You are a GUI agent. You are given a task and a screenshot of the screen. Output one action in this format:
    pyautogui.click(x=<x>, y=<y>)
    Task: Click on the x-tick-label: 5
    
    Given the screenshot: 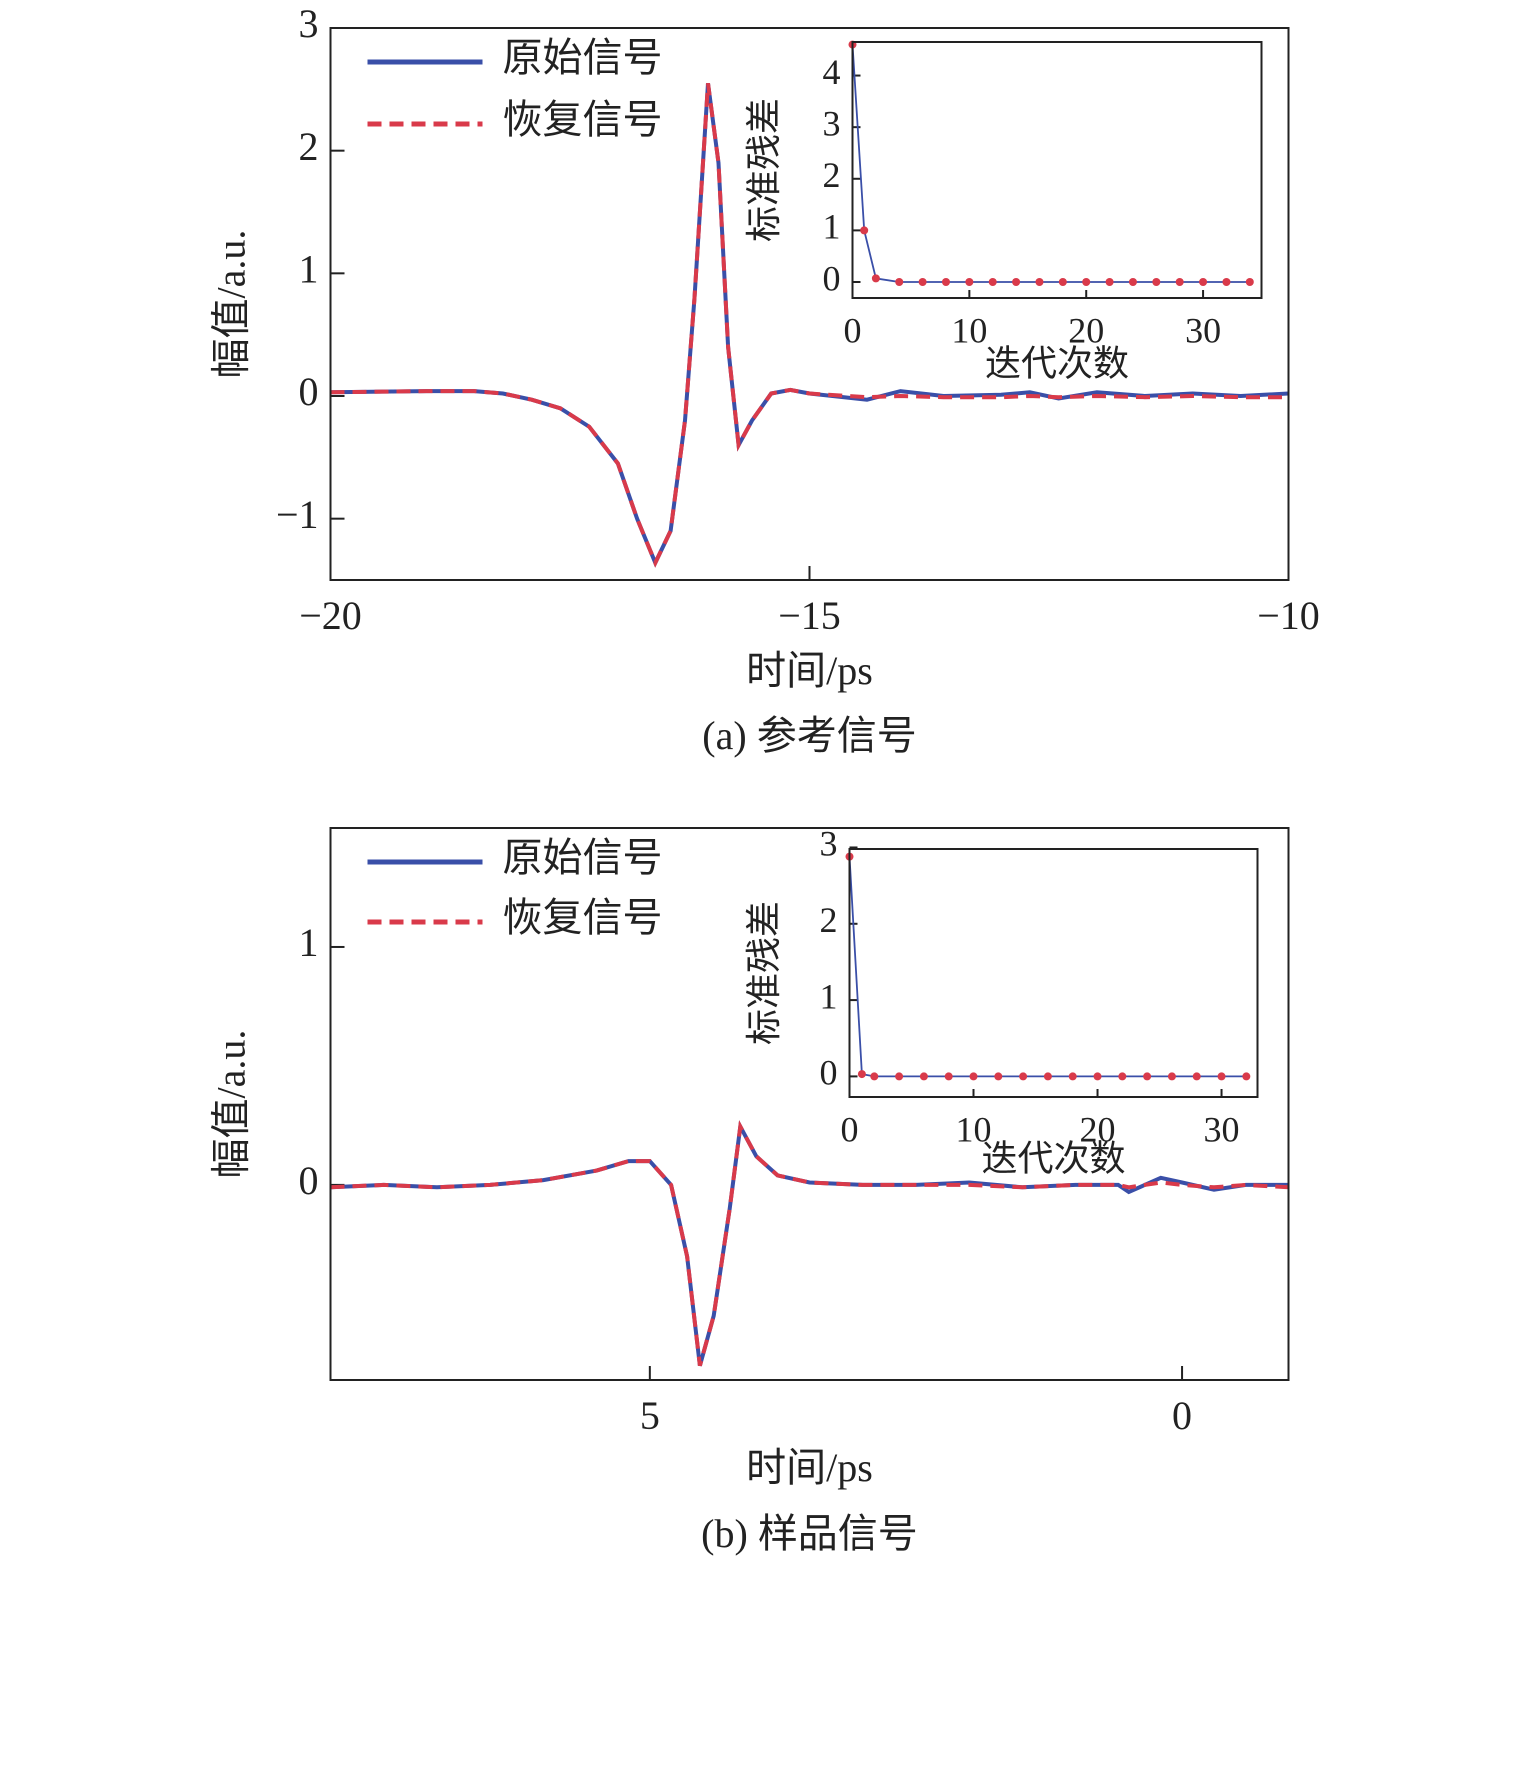 What is the action you would take?
    pyautogui.click(x=650, y=1415)
    